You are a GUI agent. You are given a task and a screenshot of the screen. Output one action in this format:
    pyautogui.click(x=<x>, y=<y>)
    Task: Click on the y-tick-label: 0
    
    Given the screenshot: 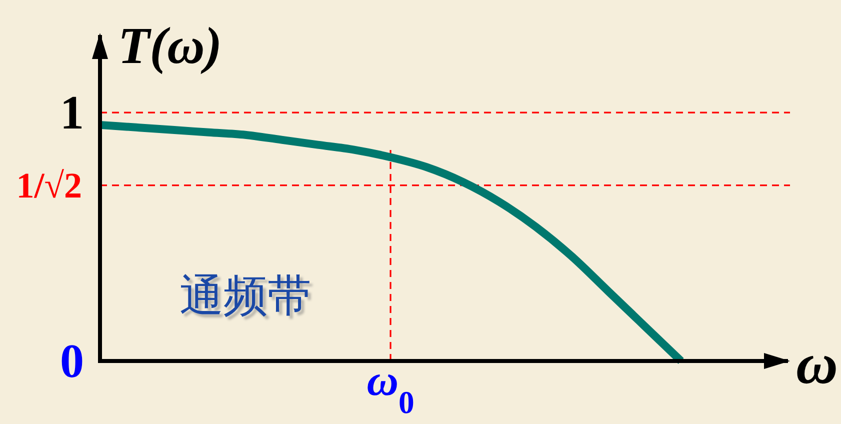 What is the action you would take?
    pyautogui.click(x=72, y=361)
    